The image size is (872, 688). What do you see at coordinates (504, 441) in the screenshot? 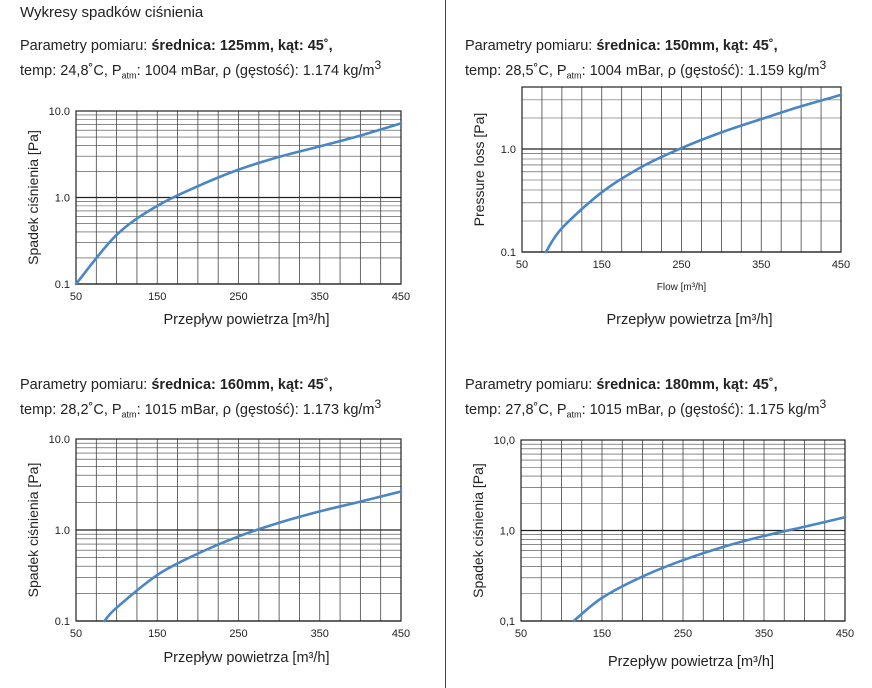
I see `y-tick-label: 10,0` at bounding box center [504, 441].